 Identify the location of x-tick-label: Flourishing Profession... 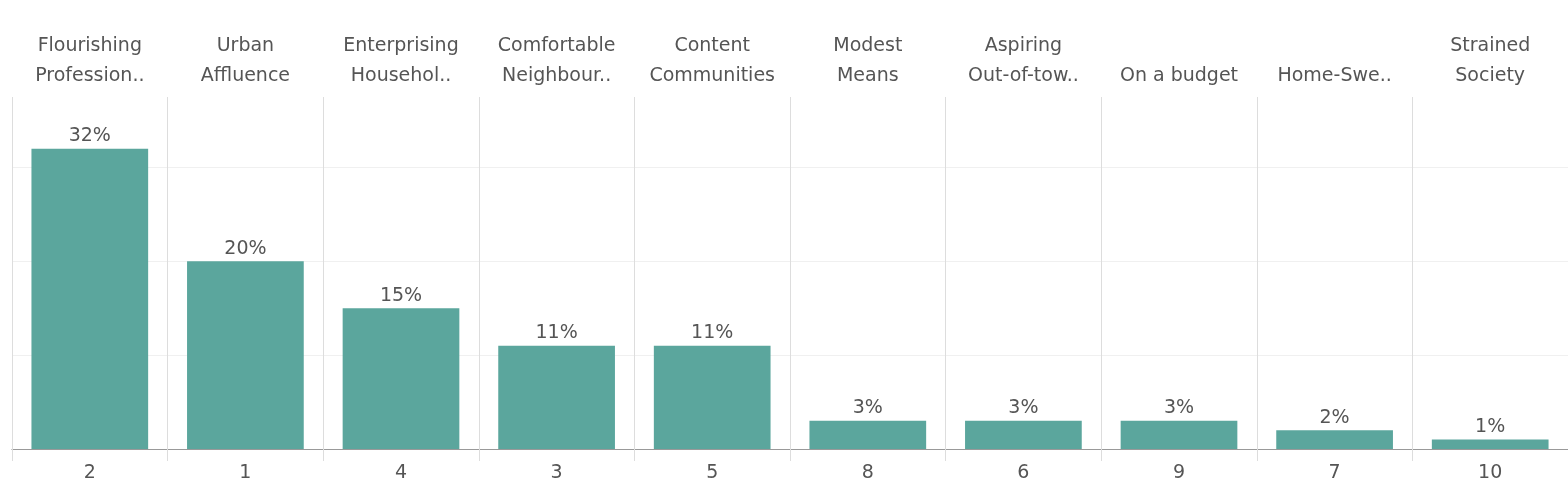
(90, 59).